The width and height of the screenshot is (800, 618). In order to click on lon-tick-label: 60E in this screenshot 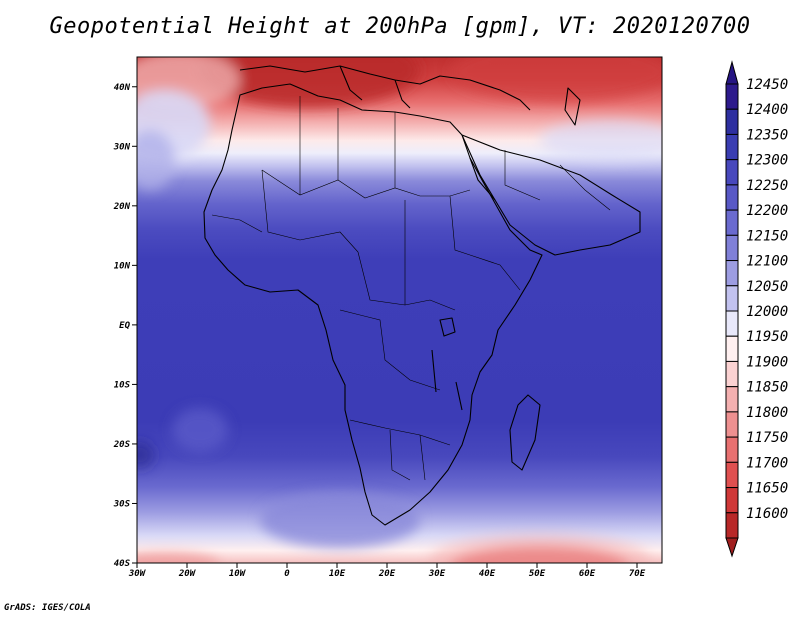, I will do `click(587, 574)`.